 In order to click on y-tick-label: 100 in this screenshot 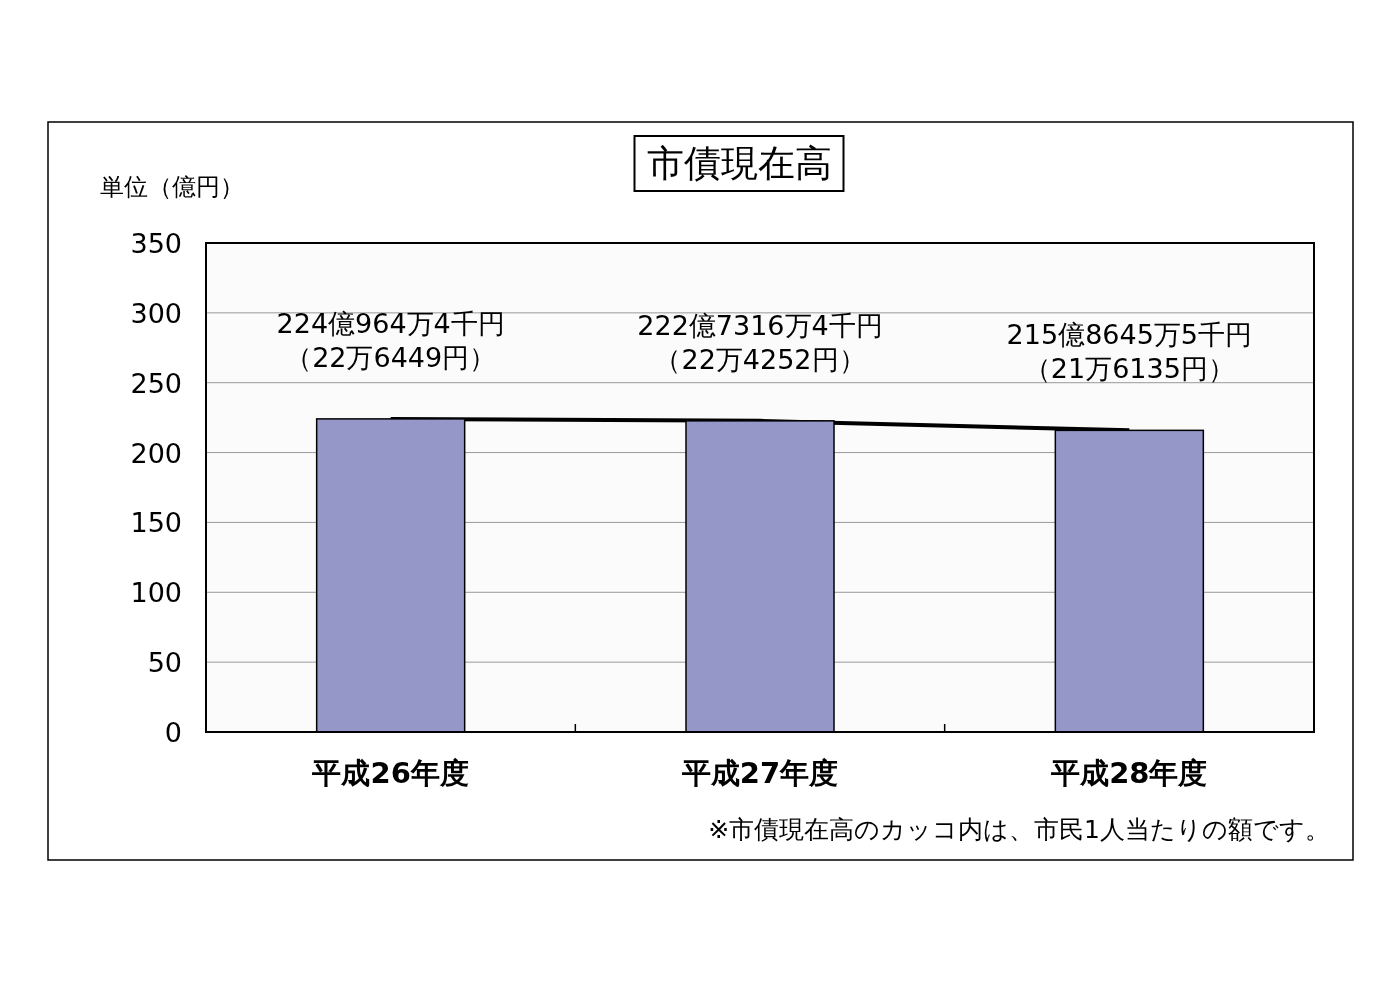, I will do `click(156, 593)`.